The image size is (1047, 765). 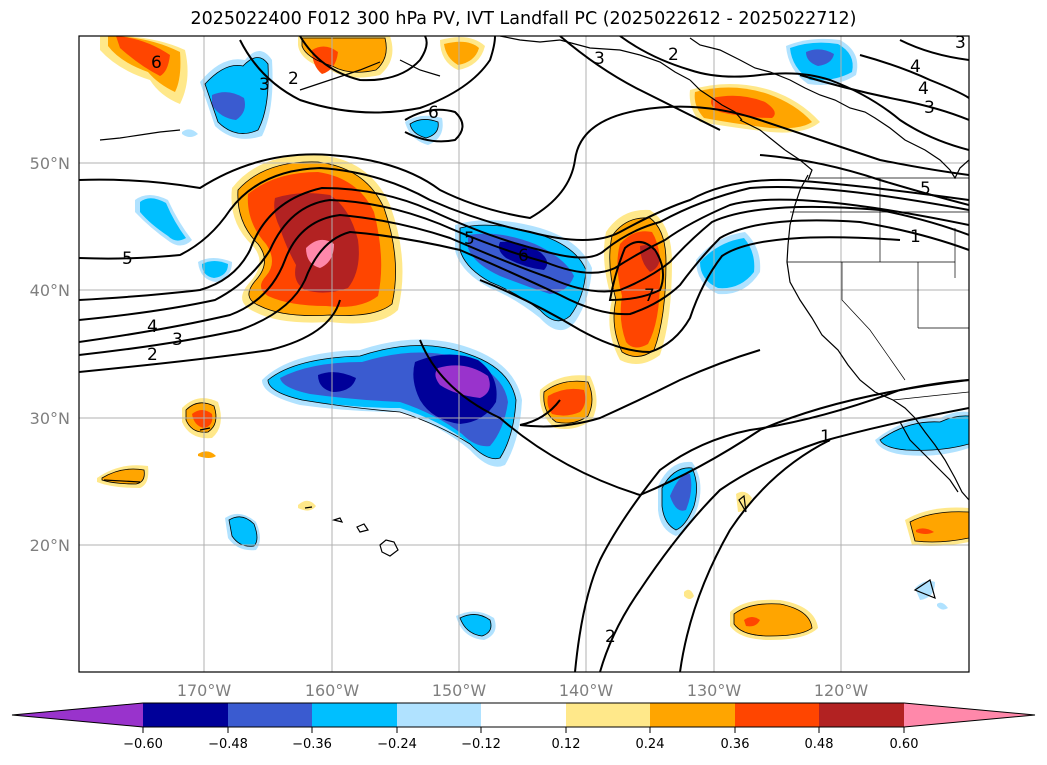 I want to click on colorbar, so click(x=523, y=717).